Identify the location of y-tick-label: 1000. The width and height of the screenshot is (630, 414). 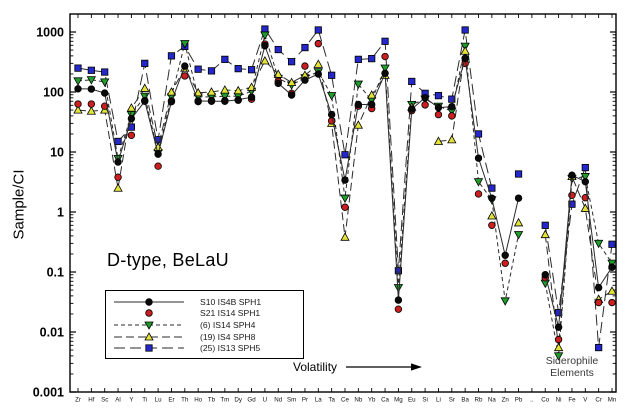
(50, 32).